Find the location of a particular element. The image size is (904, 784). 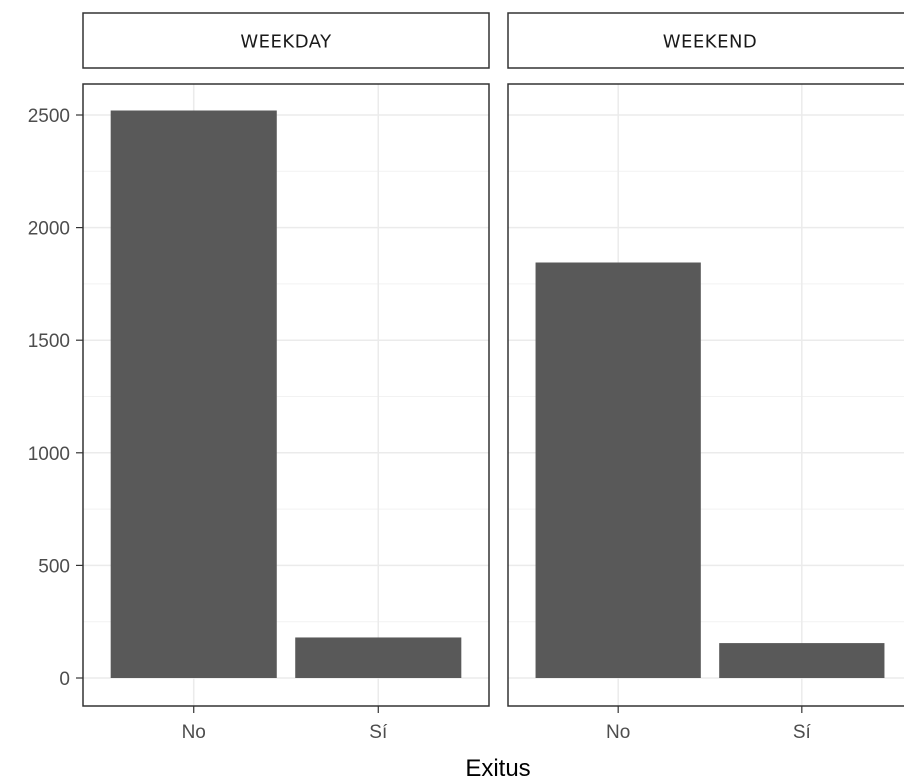

facet-strip-label: WEEKDAY is located at coordinates (286, 42).